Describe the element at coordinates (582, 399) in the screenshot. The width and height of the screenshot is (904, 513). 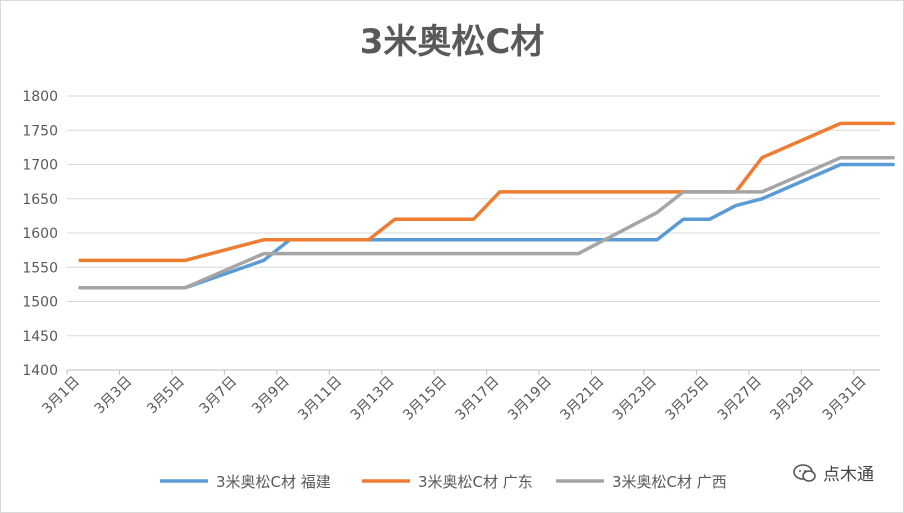
I see `x-tick-label: 3月21日` at that location.